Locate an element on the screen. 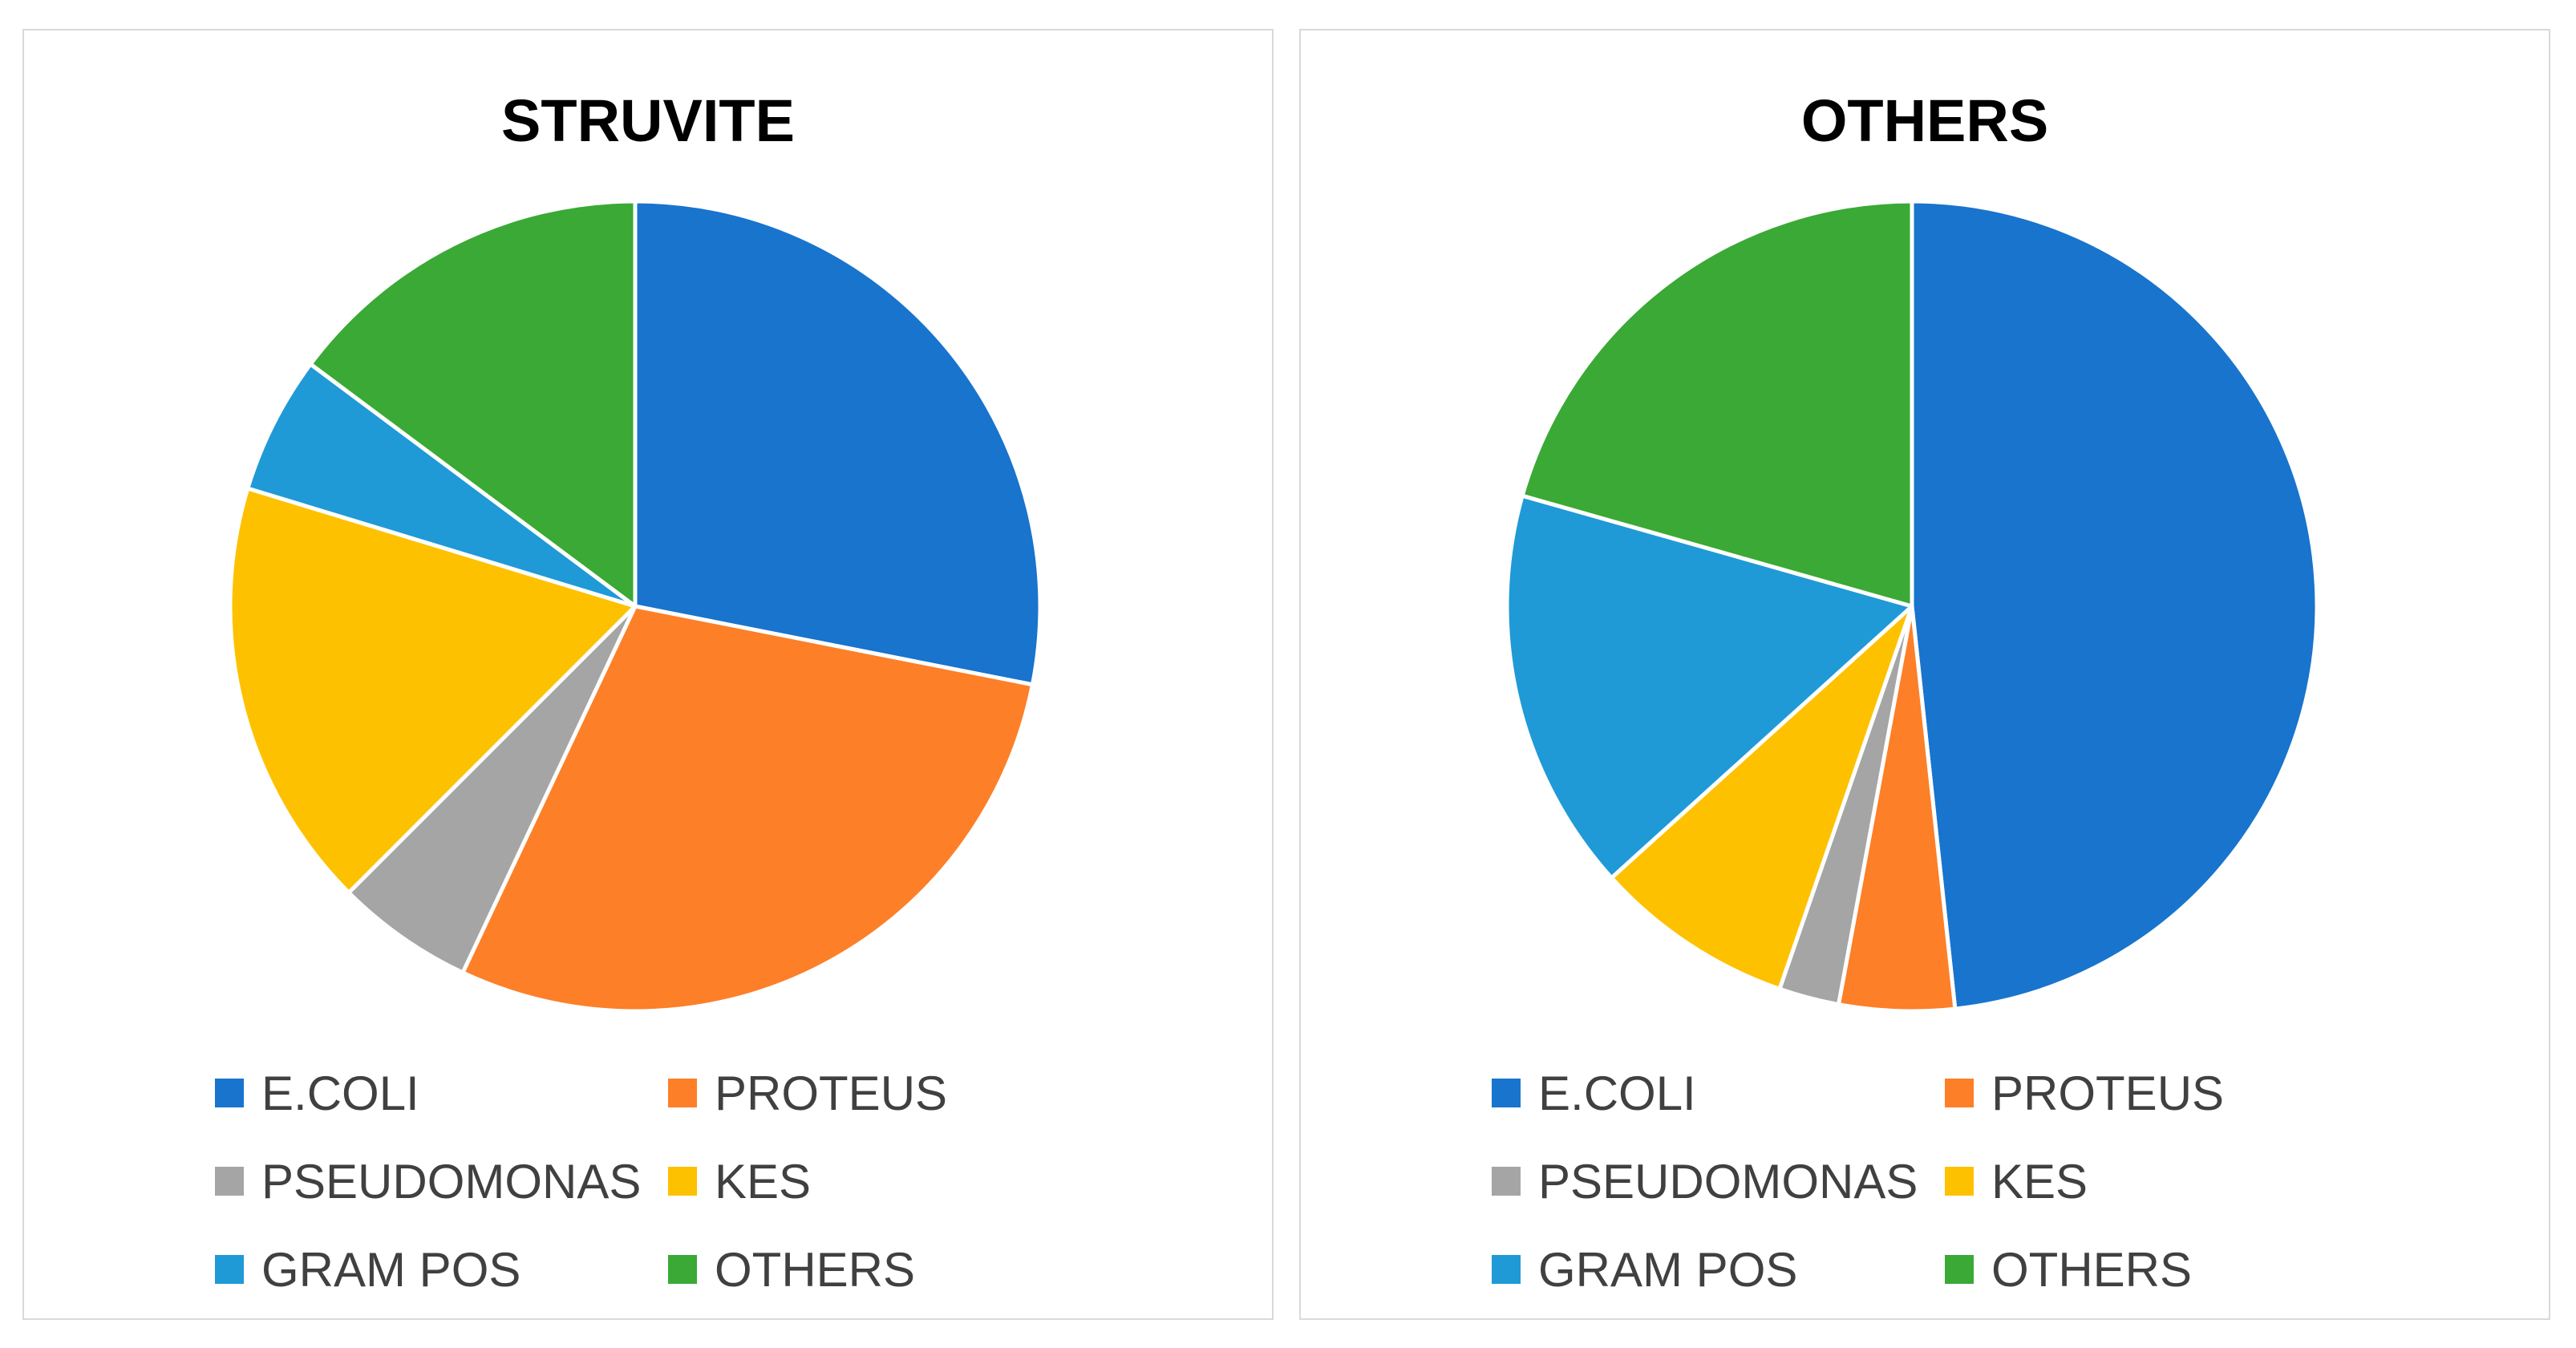  pie-slice-proteus is located at coordinates (747, 809).